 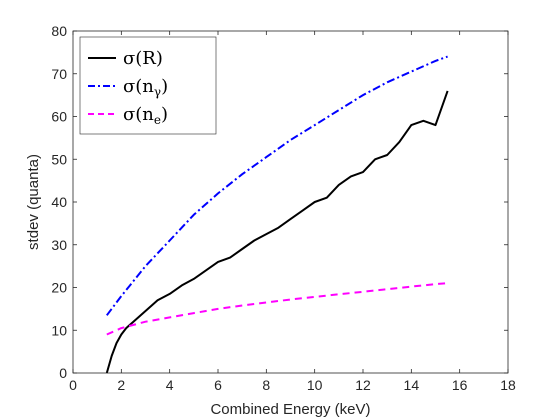 What do you see at coordinates (315, 385) in the screenshot?
I see `x-tick-label: 10` at bounding box center [315, 385].